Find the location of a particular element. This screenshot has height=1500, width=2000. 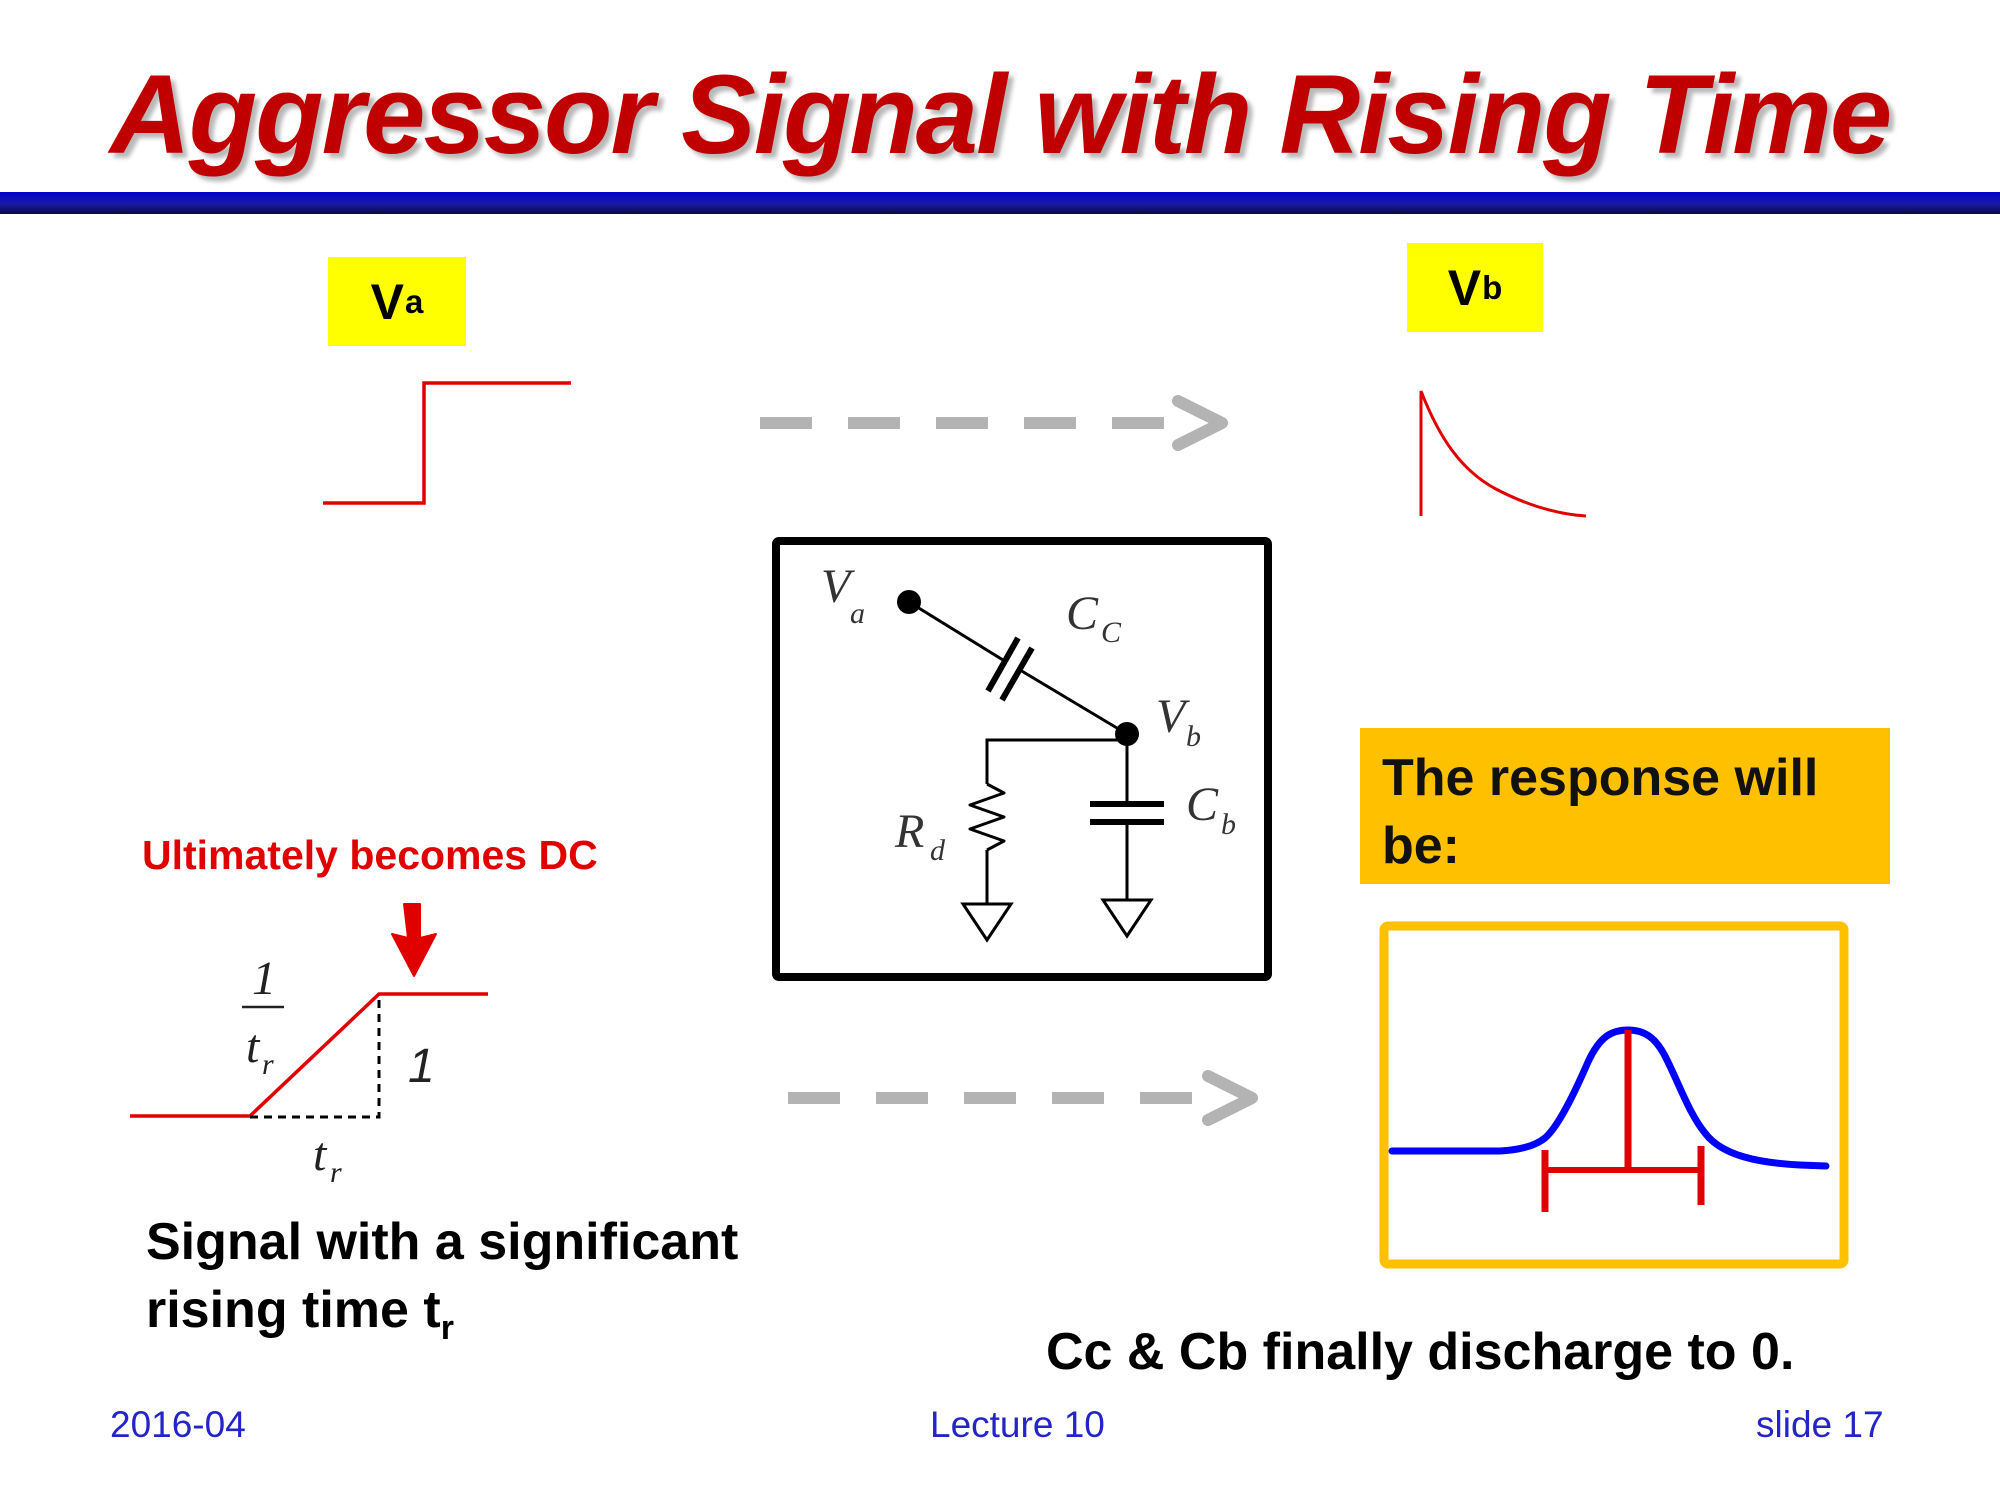

cb-label: C is located at coordinates (1202, 804).